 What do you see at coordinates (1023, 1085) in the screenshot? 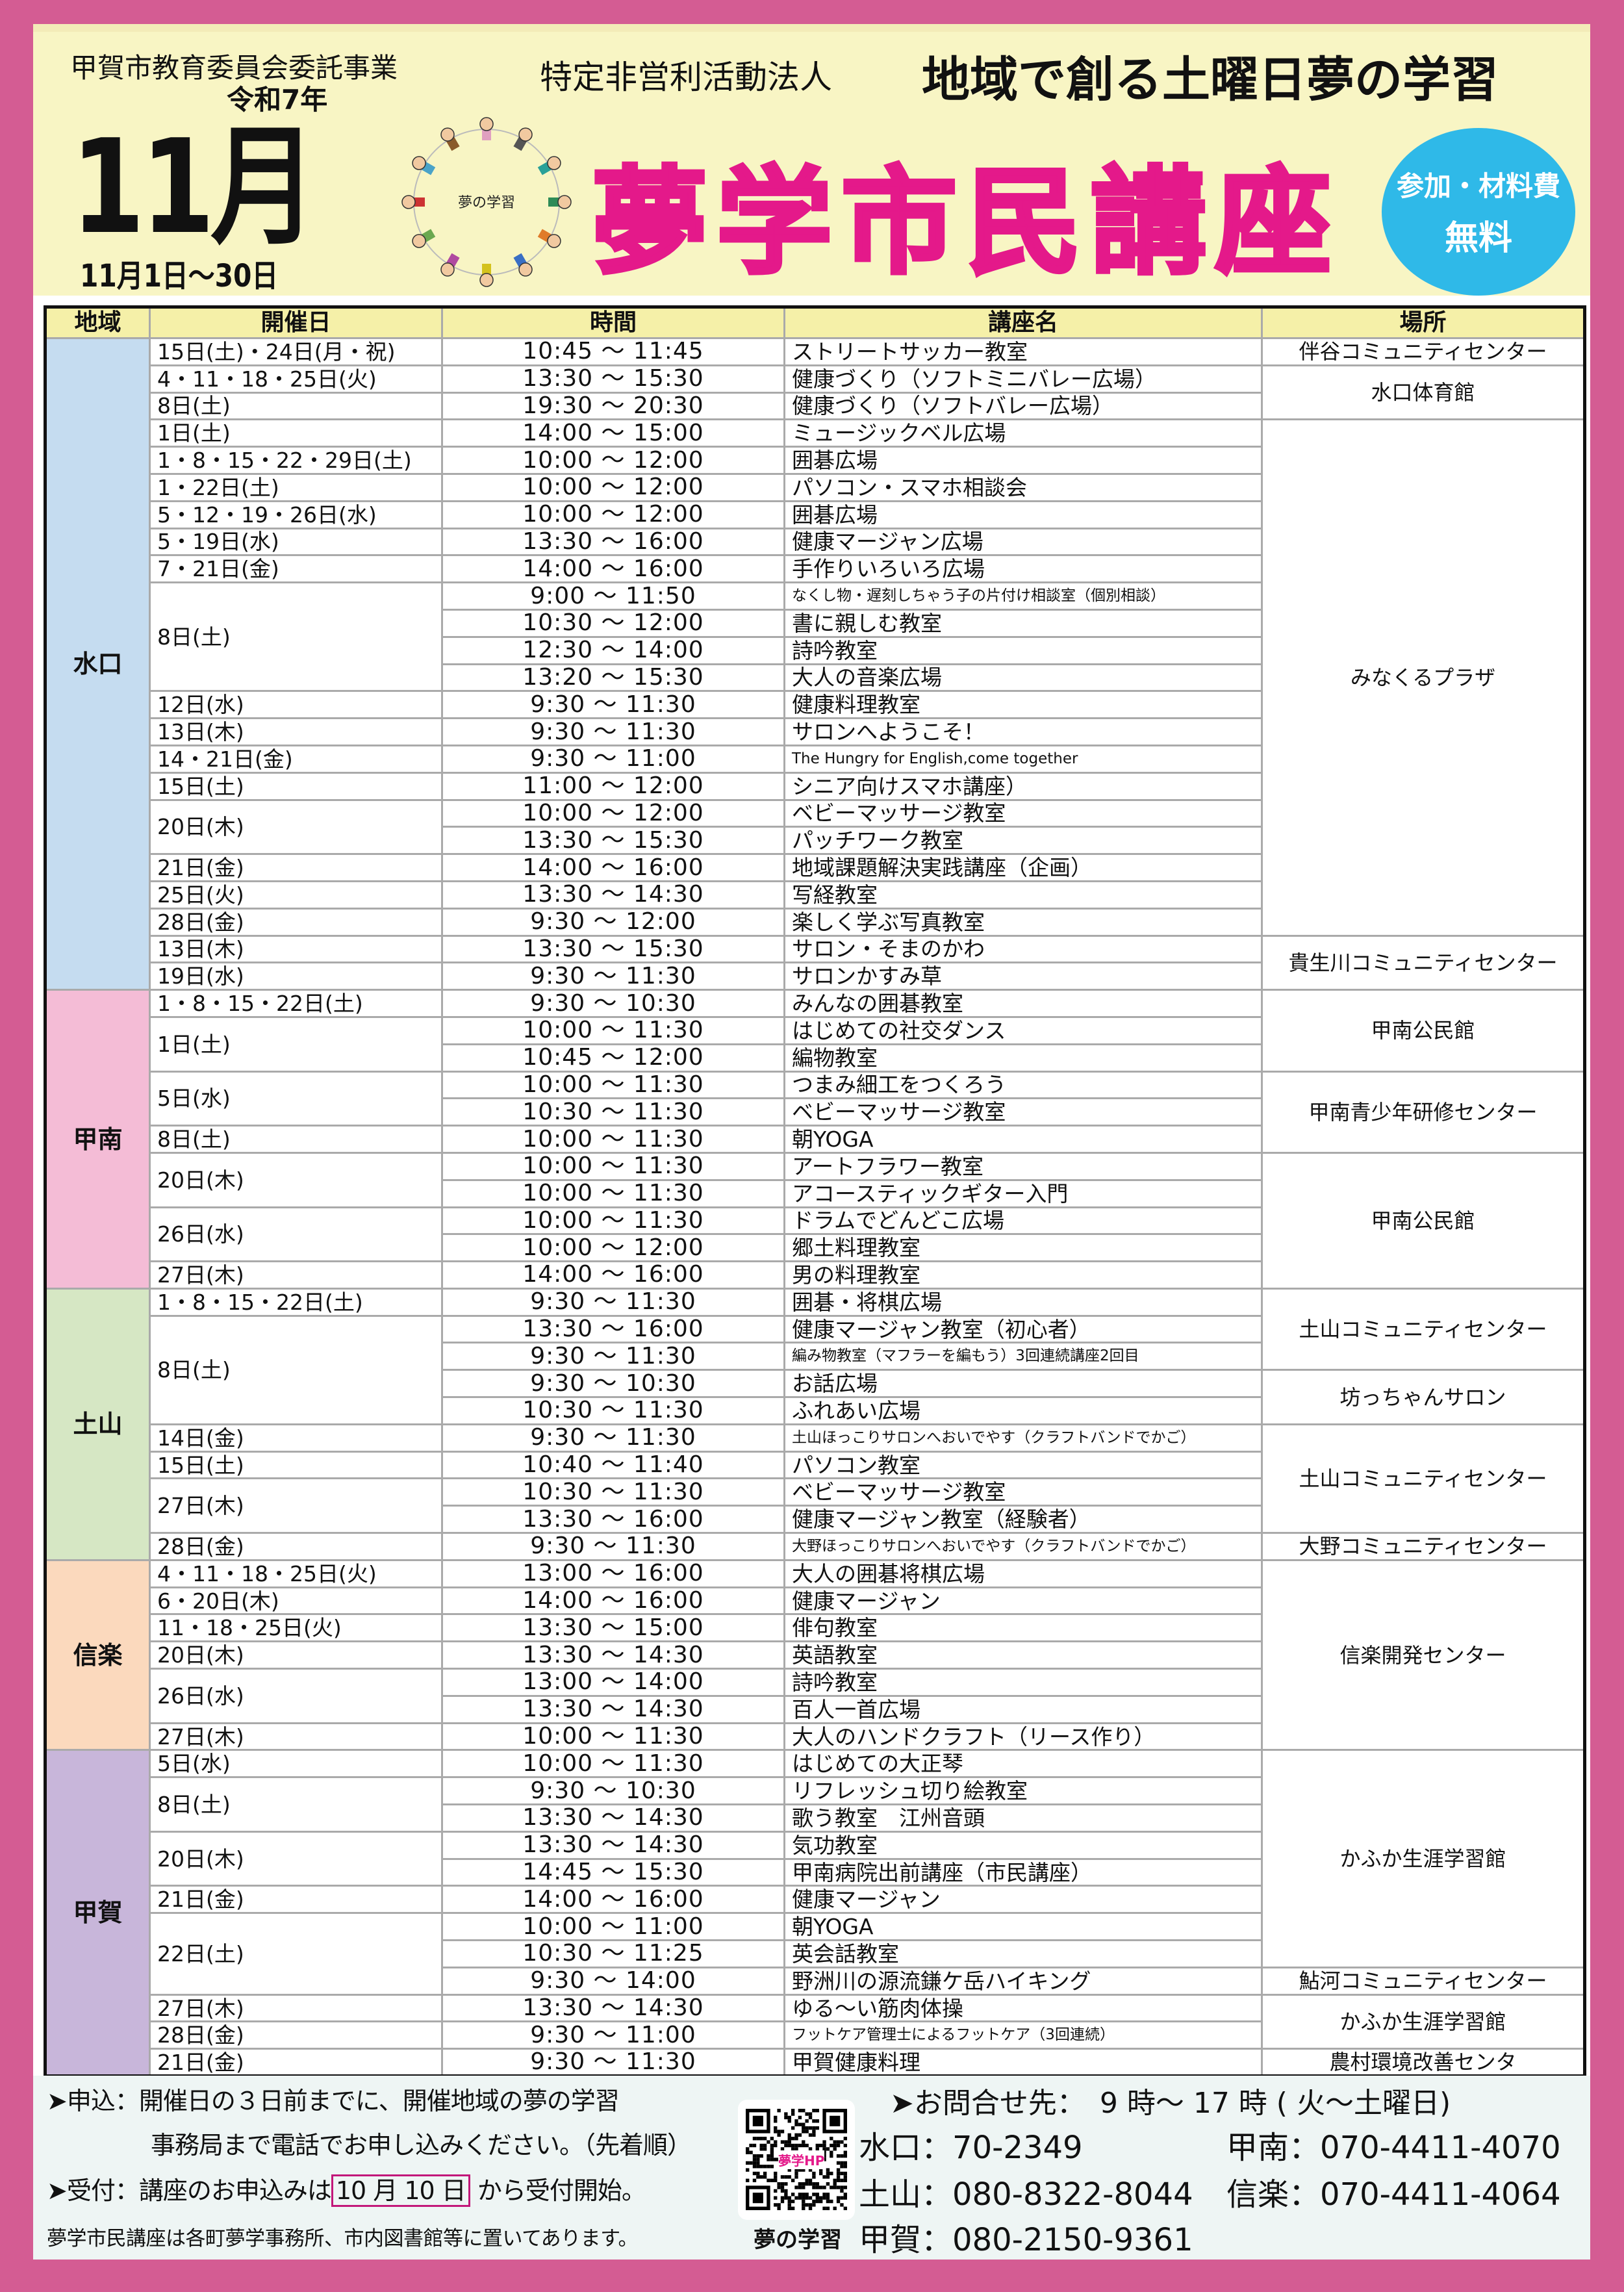
I see `course-name-cell: つまみ細工をつくろう` at bounding box center [1023, 1085].